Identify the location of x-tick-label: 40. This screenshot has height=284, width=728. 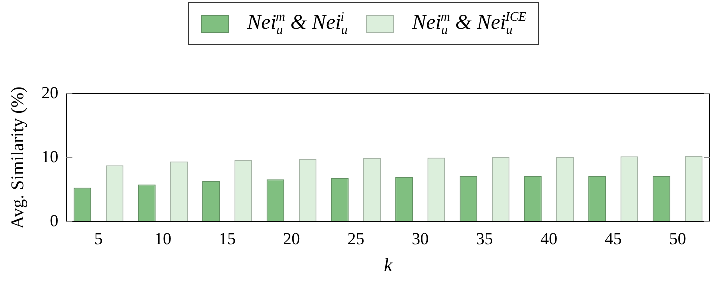
(549, 238).